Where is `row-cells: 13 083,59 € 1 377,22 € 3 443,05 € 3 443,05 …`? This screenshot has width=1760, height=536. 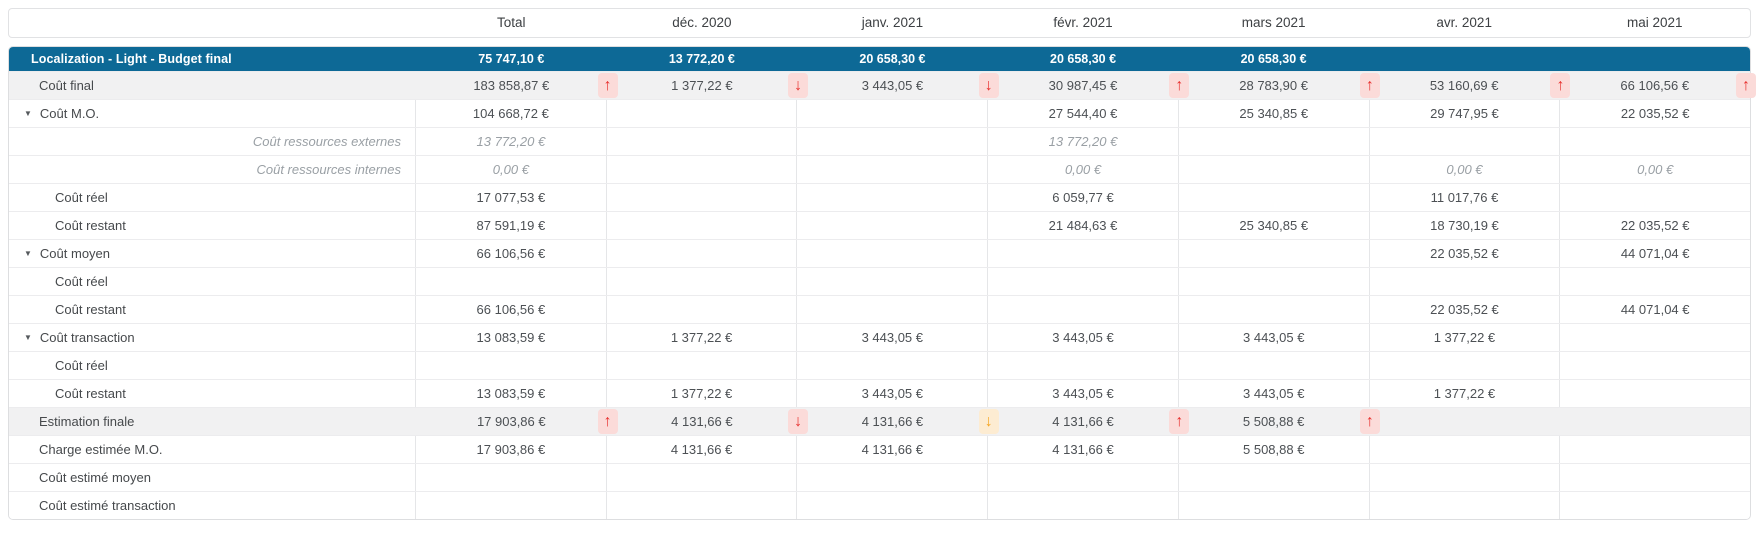 row-cells: 13 083,59 € 1 377,22 € 3 443,05 € 3 443,05 … is located at coordinates (1083, 393).